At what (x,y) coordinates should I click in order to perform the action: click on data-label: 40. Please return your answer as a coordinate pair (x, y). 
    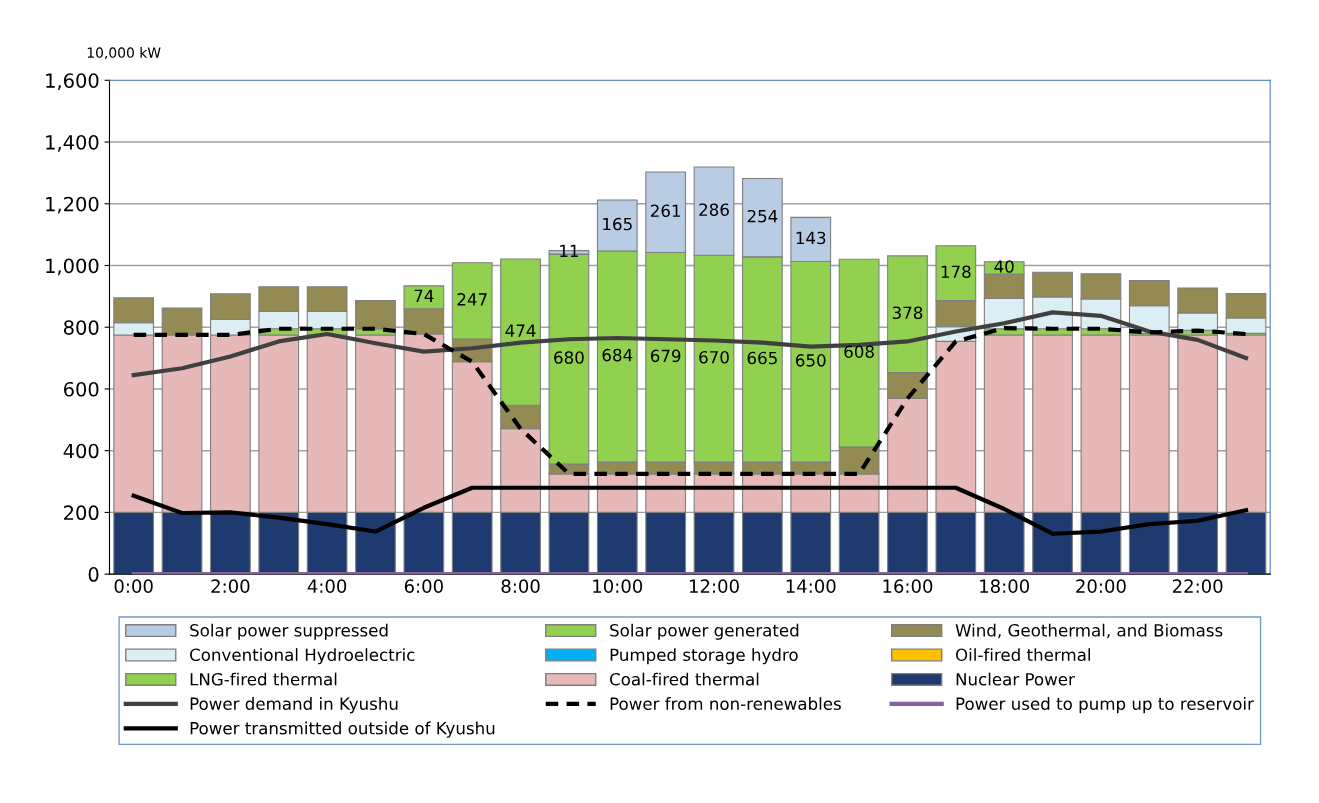
    Looking at the image, I should click on (1004, 266).